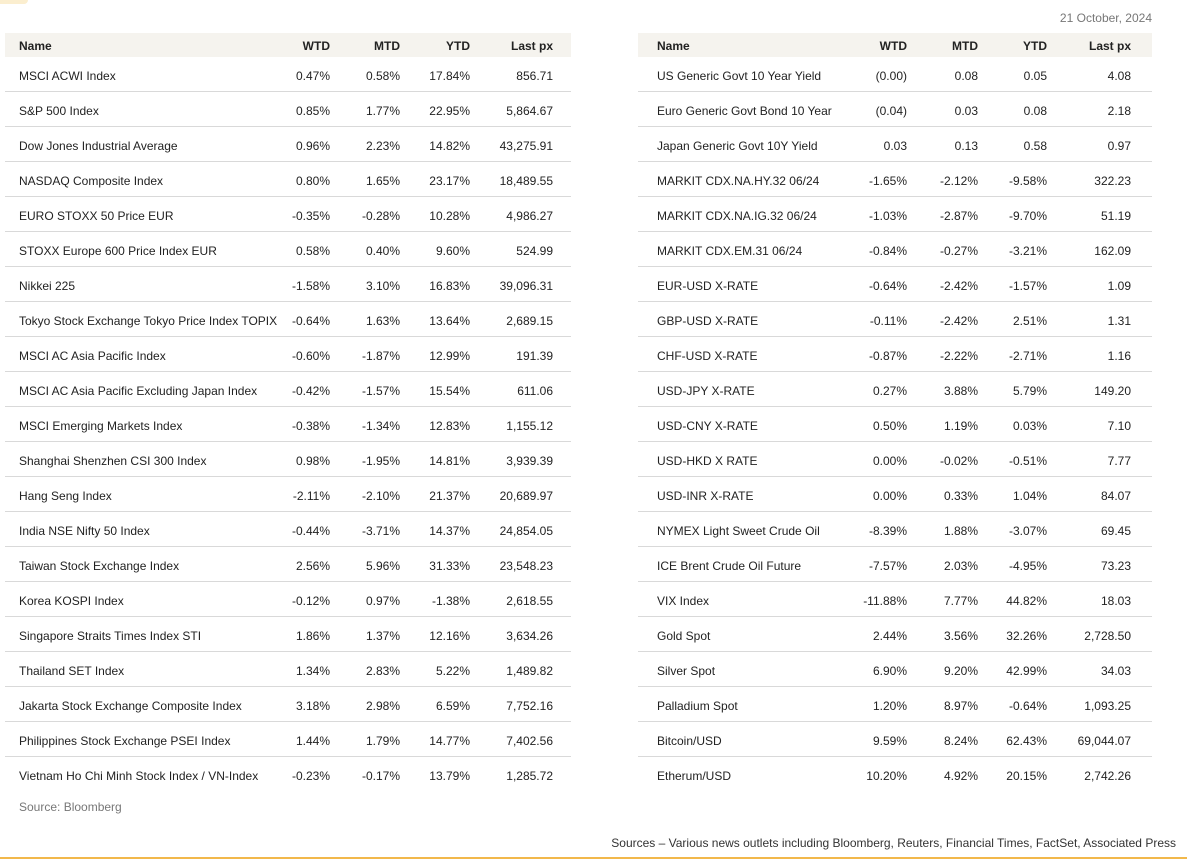 This screenshot has height=864, width=1187. What do you see at coordinates (697, 706) in the screenshot?
I see `row-name: Palladium Spot` at bounding box center [697, 706].